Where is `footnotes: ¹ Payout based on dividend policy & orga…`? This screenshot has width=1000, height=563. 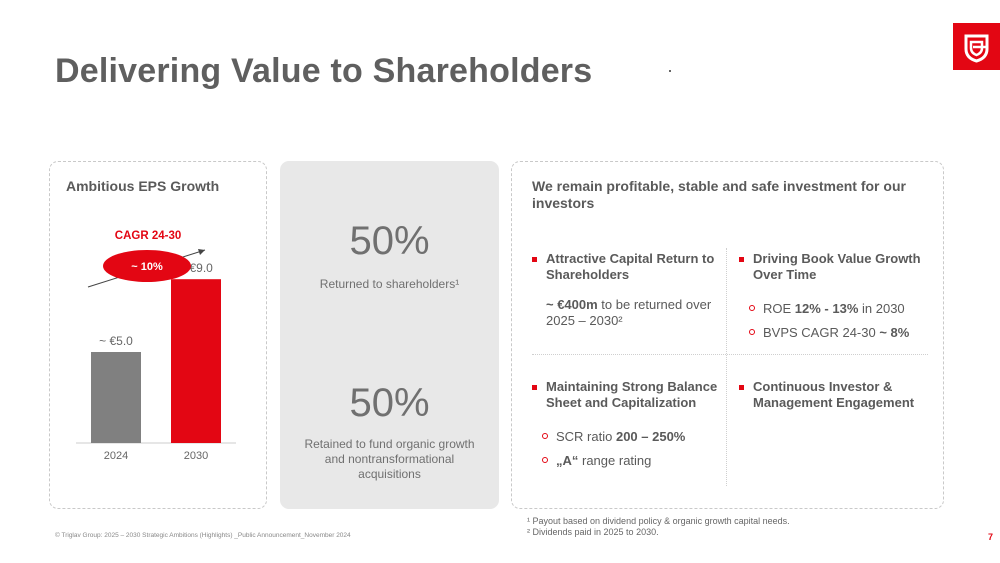
footnotes: ¹ Payout based on dividend policy & orga… is located at coordinates (658, 527).